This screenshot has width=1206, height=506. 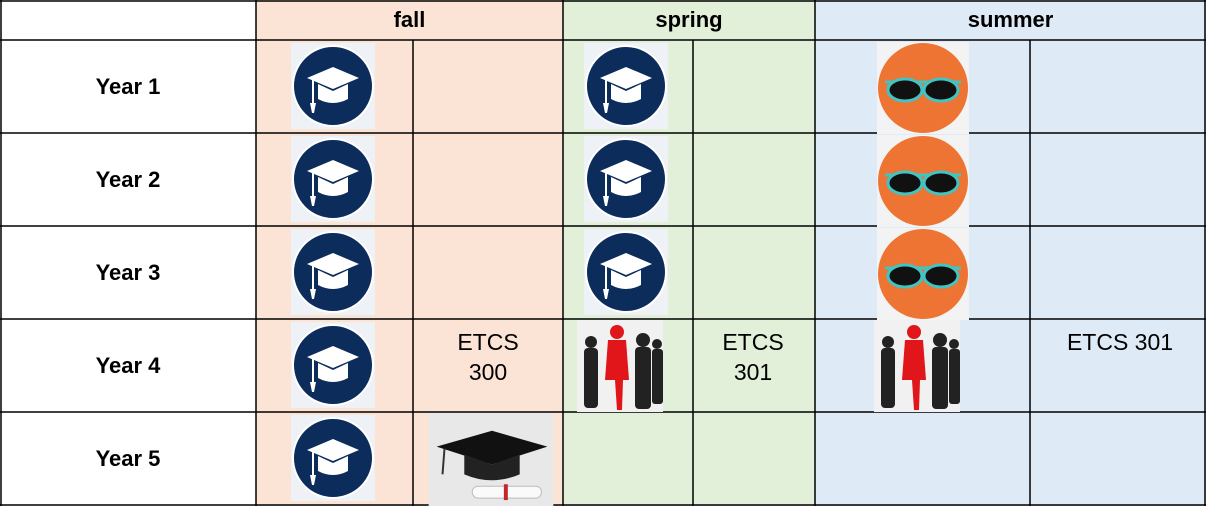 What do you see at coordinates (128, 272) in the screenshot?
I see `row-label: Year 3` at bounding box center [128, 272].